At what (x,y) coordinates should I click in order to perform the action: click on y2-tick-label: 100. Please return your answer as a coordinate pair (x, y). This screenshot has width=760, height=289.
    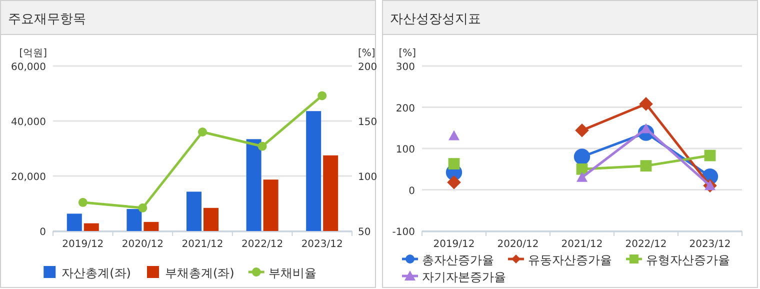
    Looking at the image, I should click on (368, 177).